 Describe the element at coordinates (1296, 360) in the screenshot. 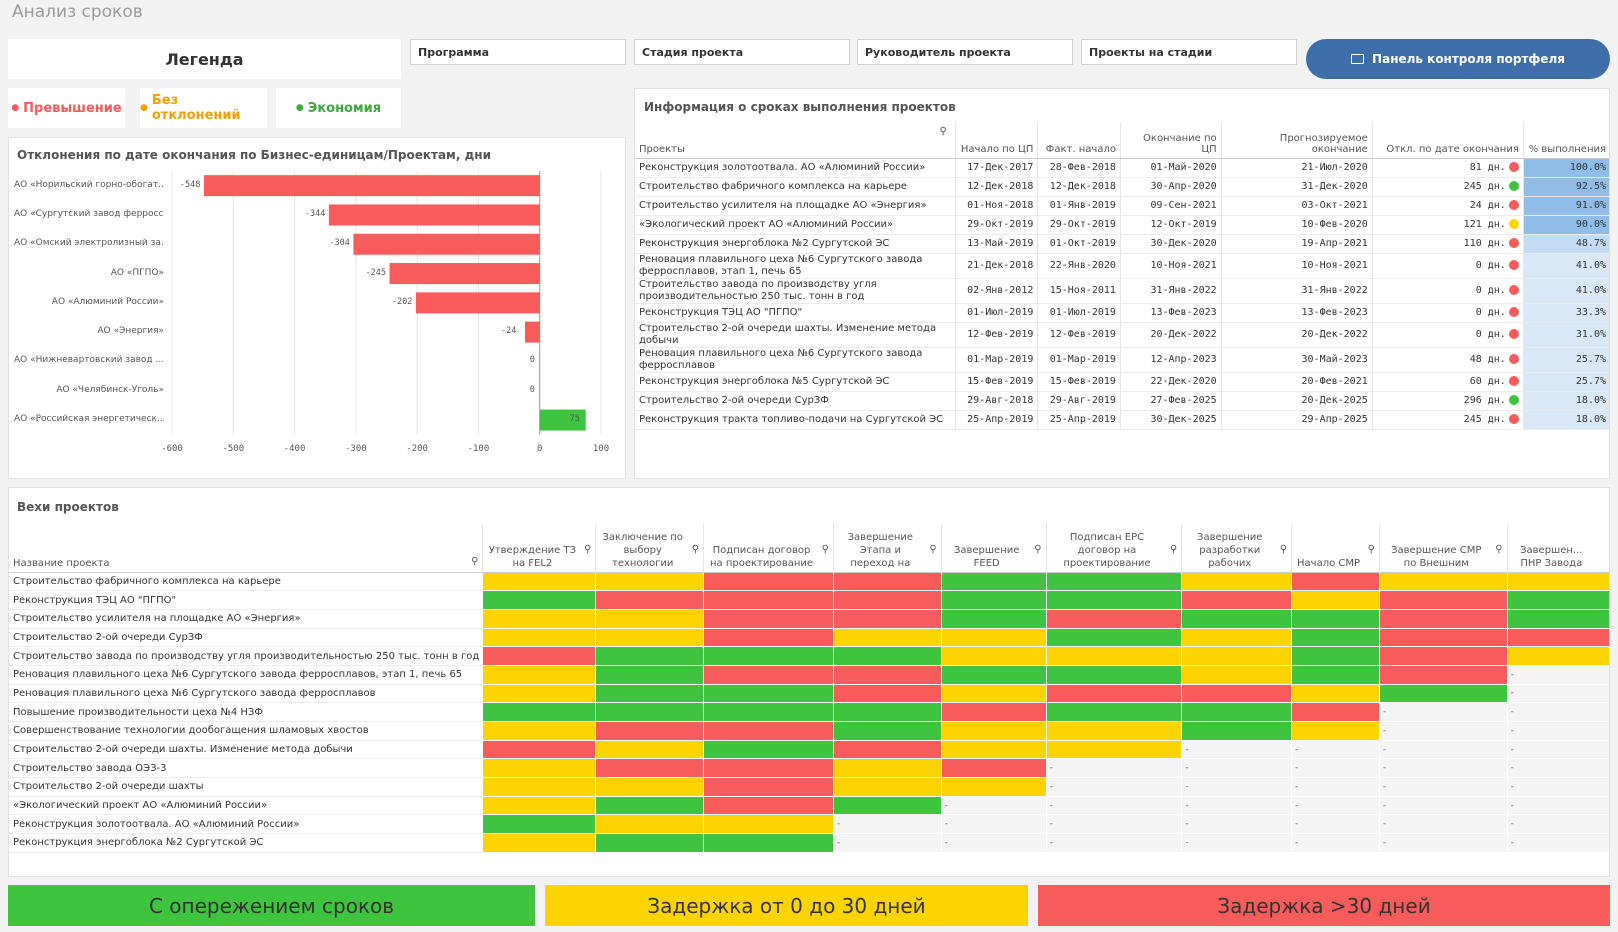

I see `table-cell: 30-Май-2023` at that location.